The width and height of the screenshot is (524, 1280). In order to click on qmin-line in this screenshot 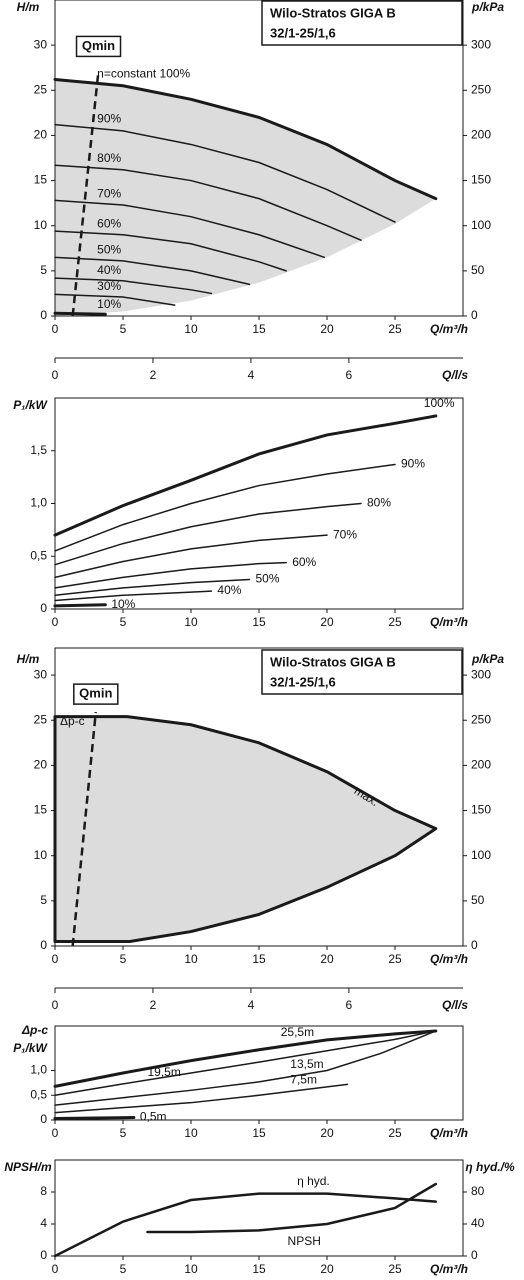, I will do `click(84, 829)`.